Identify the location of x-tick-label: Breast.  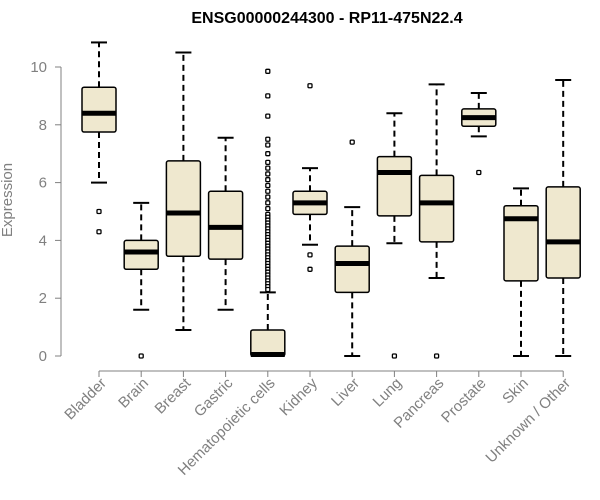
(173, 395).